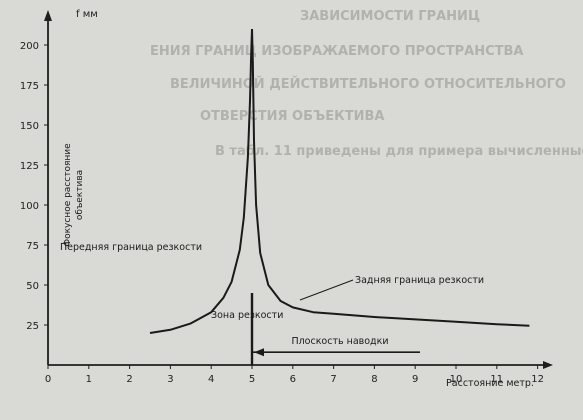 This screenshot has height=420, width=583. I want to click on x-tick-label: 0, so click(48, 379).